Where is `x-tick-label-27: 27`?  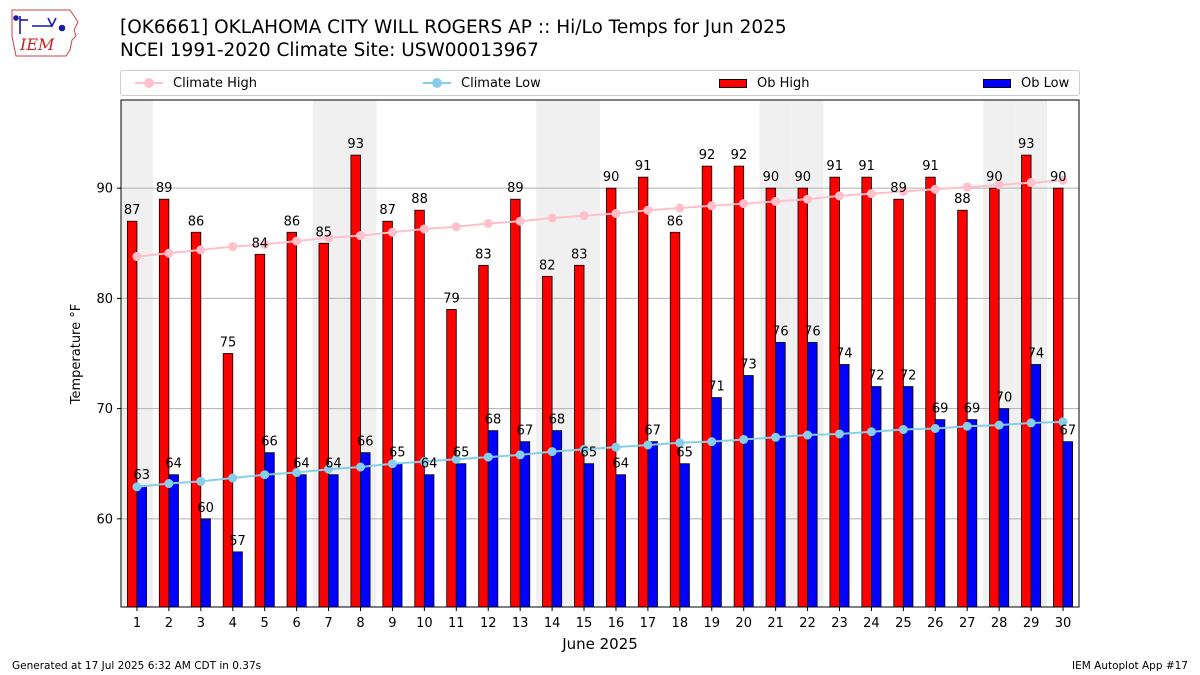 x-tick-label-27: 27 is located at coordinates (967, 623).